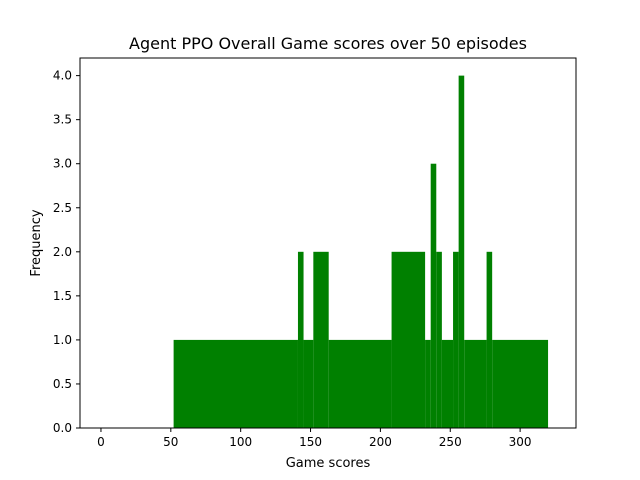 Image resolution: width=640 pixels, height=480 pixels. I want to click on y-tick-label: 3.5, so click(62, 120).